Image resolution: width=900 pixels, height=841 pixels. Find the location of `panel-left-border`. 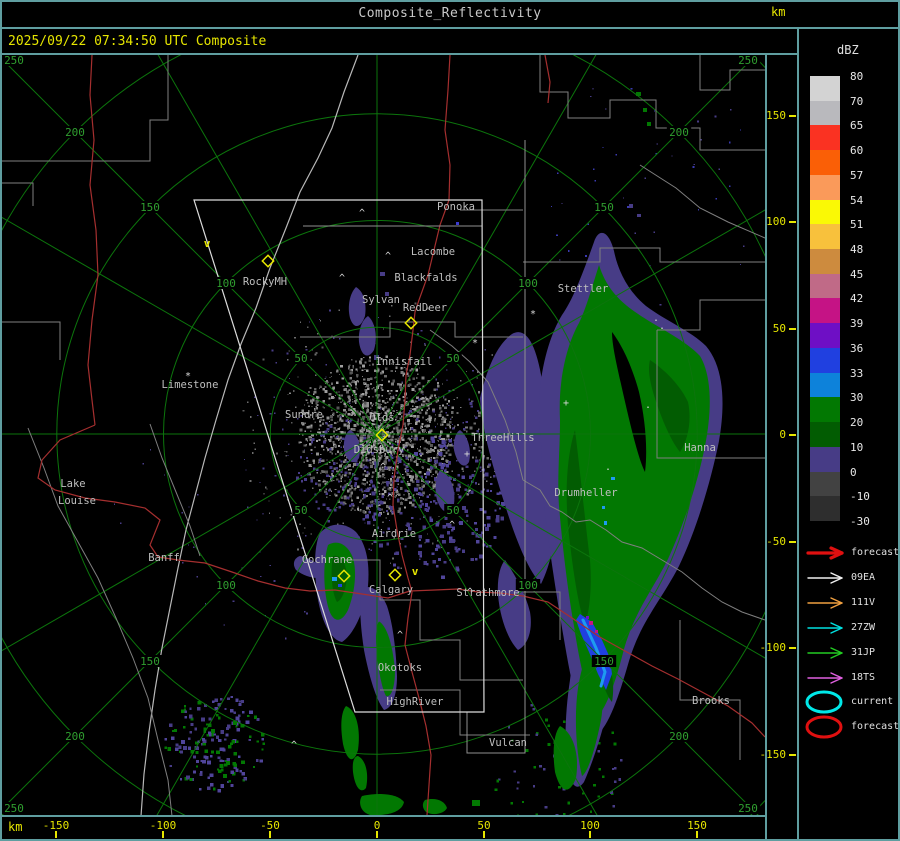

panel-left-border is located at coordinates (798, 434).